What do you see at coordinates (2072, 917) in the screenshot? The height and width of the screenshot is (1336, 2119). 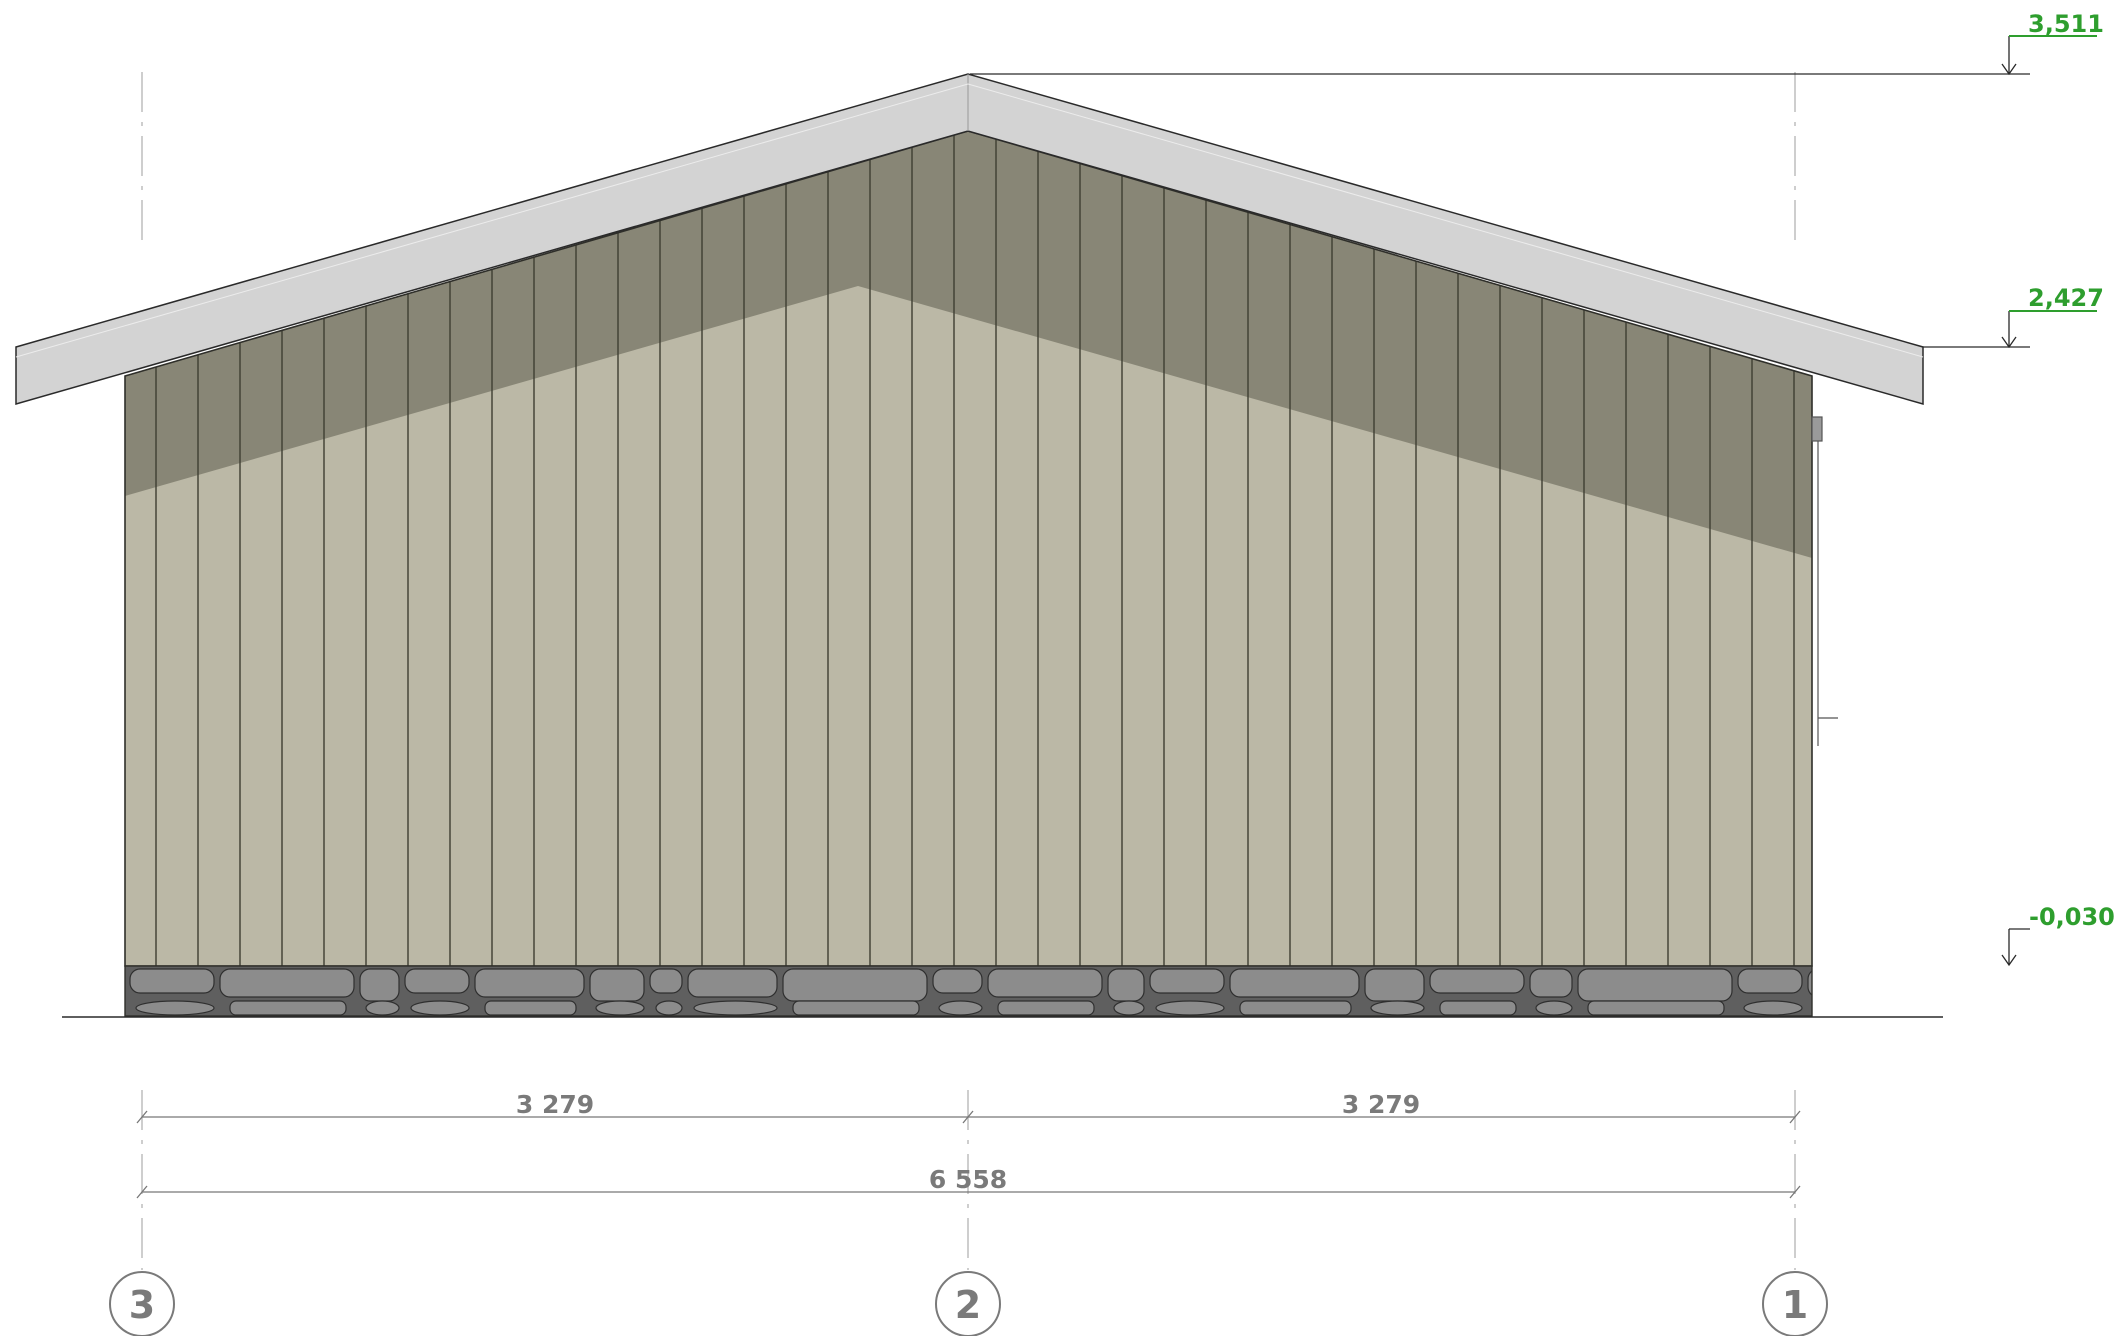 I see `level-ground-value: -0,030` at bounding box center [2072, 917].